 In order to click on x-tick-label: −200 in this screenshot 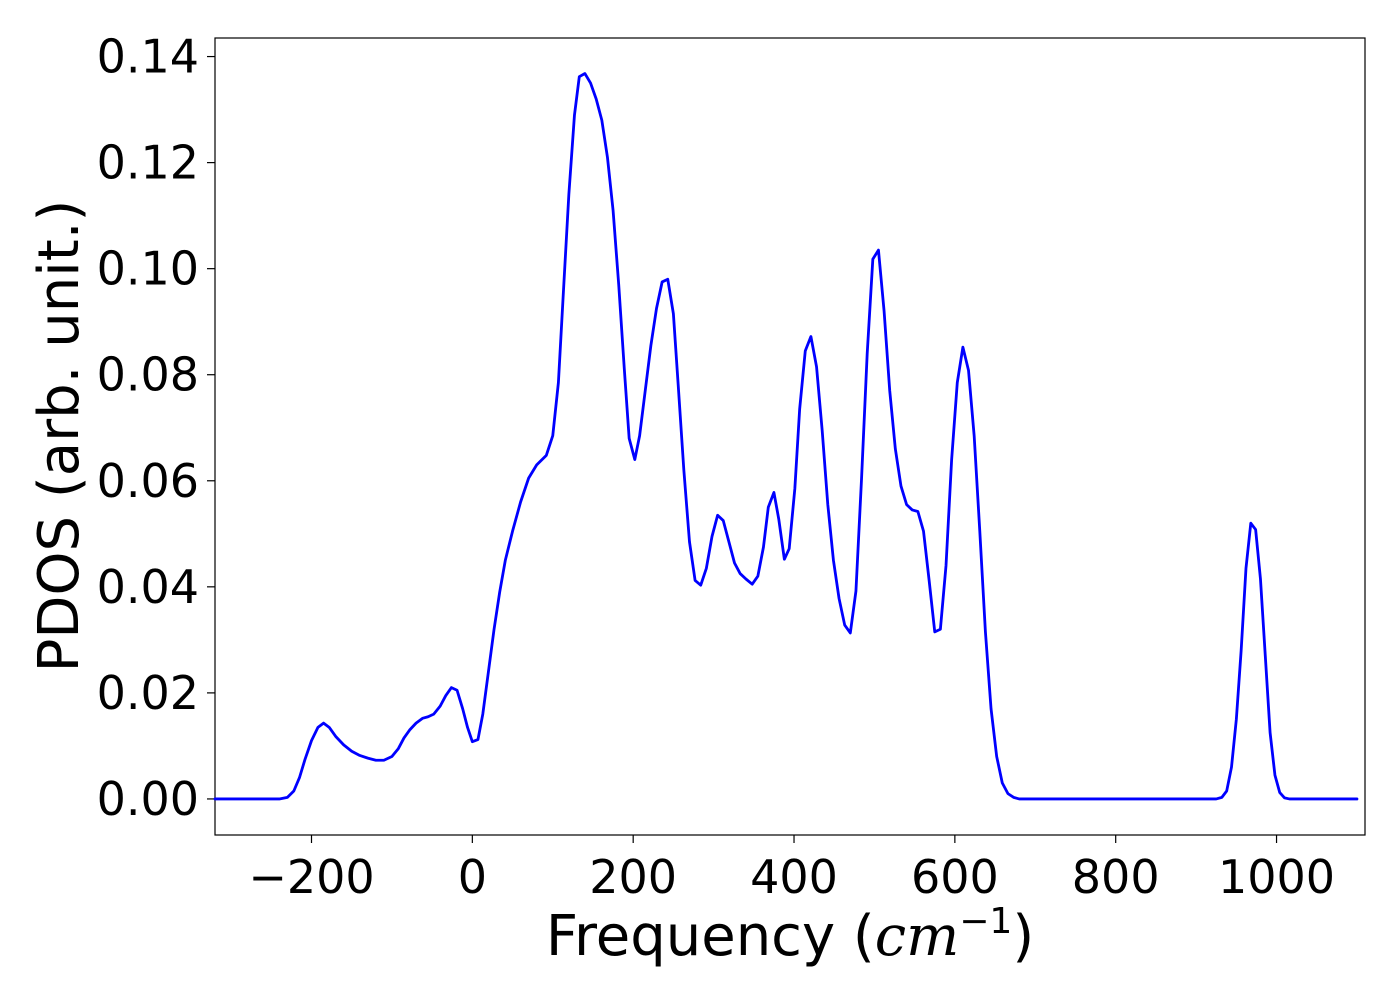, I will do `click(311, 877)`.